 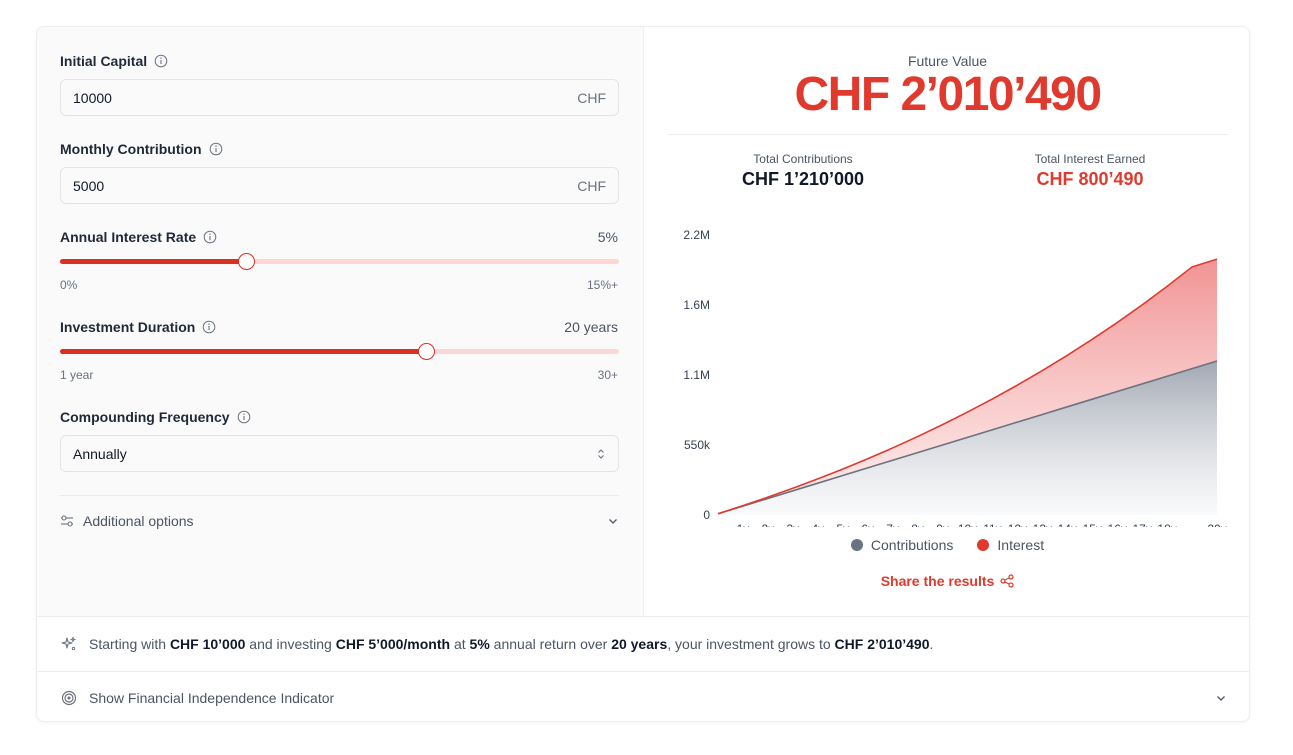 I want to click on interest-rate-slider, so click(x=339, y=262).